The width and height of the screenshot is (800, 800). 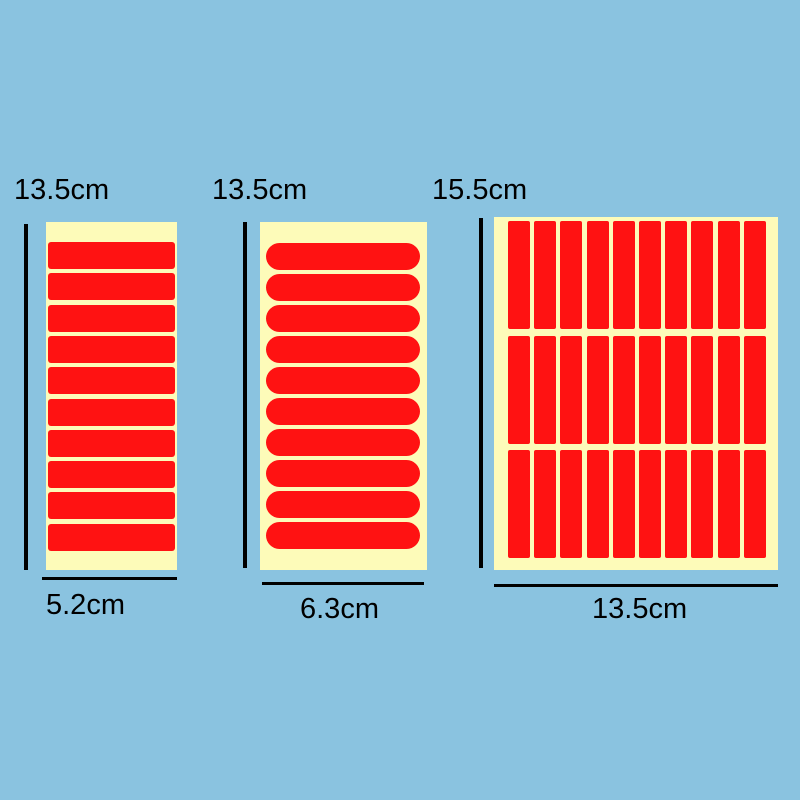 What do you see at coordinates (640, 609) in the screenshot?
I see `sheet3-width-label: 13.5cm` at bounding box center [640, 609].